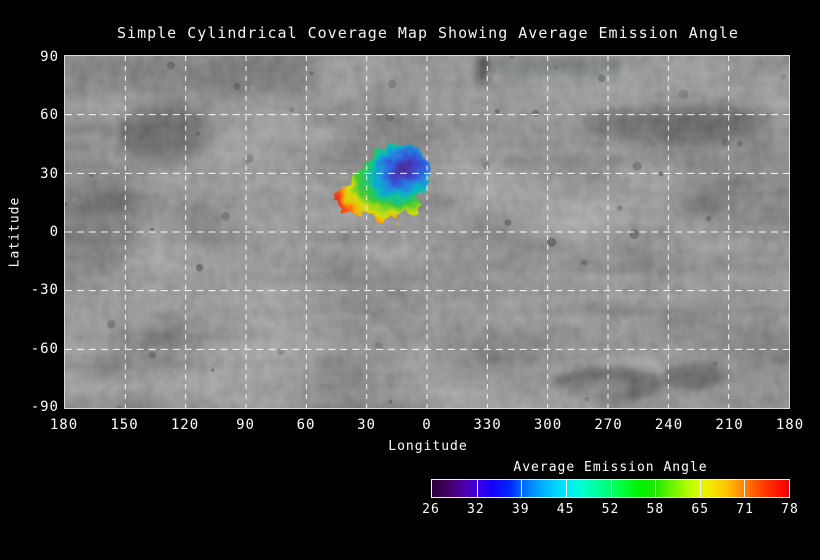 Image resolution: width=820 pixels, height=560 pixels. What do you see at coordinates (427, 425) in the screenshot?
I see `x-tick-label: 0` at bounding box center [427, 425].